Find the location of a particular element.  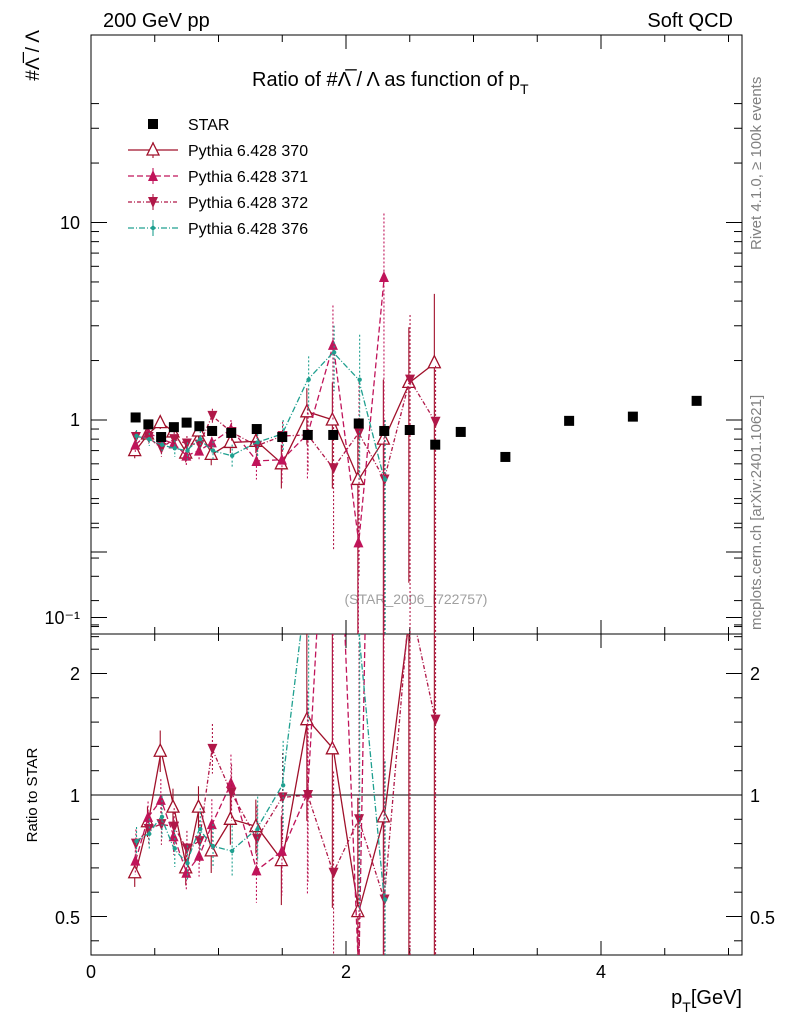

ratio-series-p376 is located at coordinates (261, 764).